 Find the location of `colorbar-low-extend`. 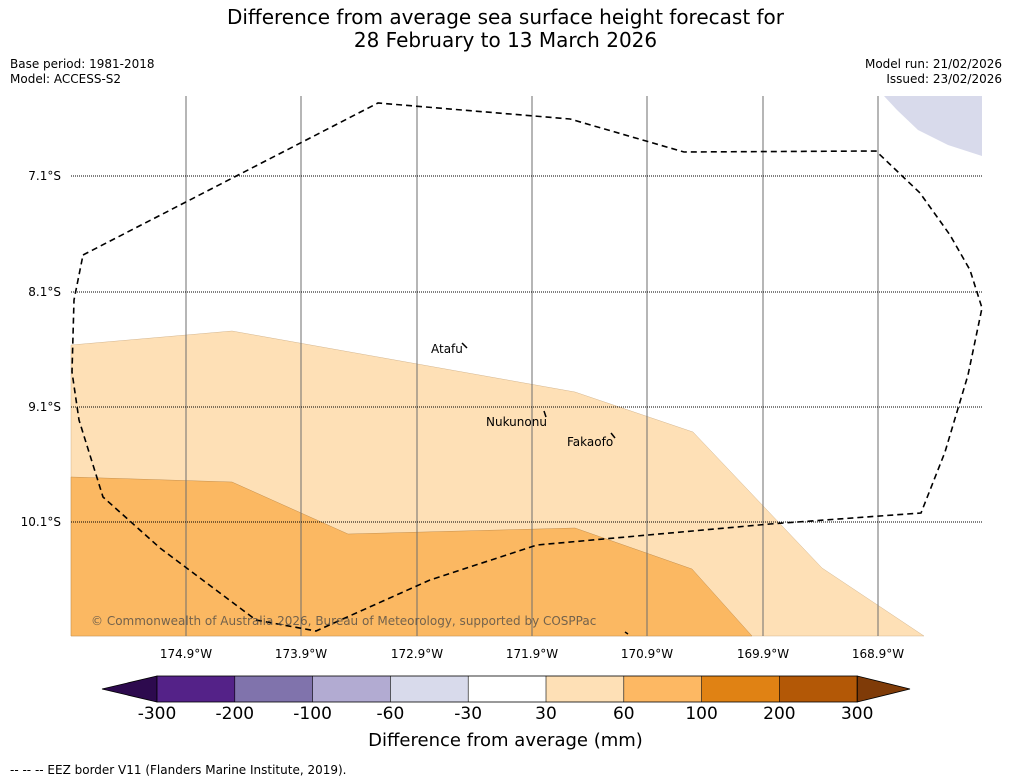

colorbar-low-extend is located at coordinates (129, 689).